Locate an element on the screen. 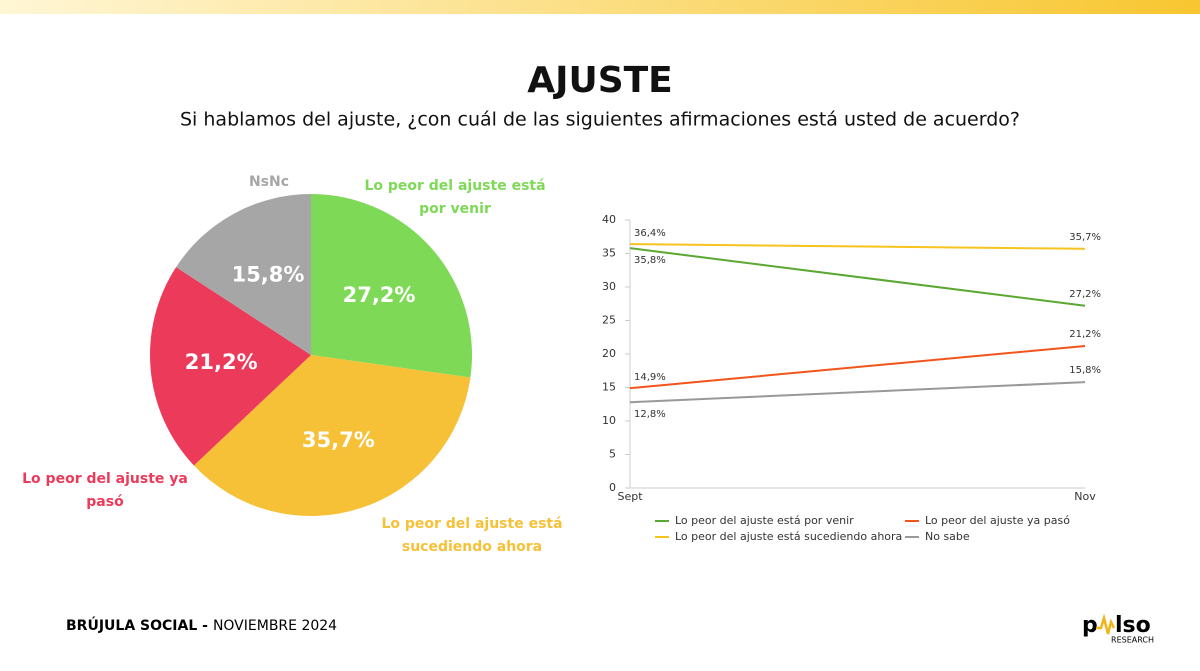 Image resolution: width=1200 pixels, height=671 pixels. category-label-box: Lo peor del ajuste está por venir is located at coordinates (455, 197).